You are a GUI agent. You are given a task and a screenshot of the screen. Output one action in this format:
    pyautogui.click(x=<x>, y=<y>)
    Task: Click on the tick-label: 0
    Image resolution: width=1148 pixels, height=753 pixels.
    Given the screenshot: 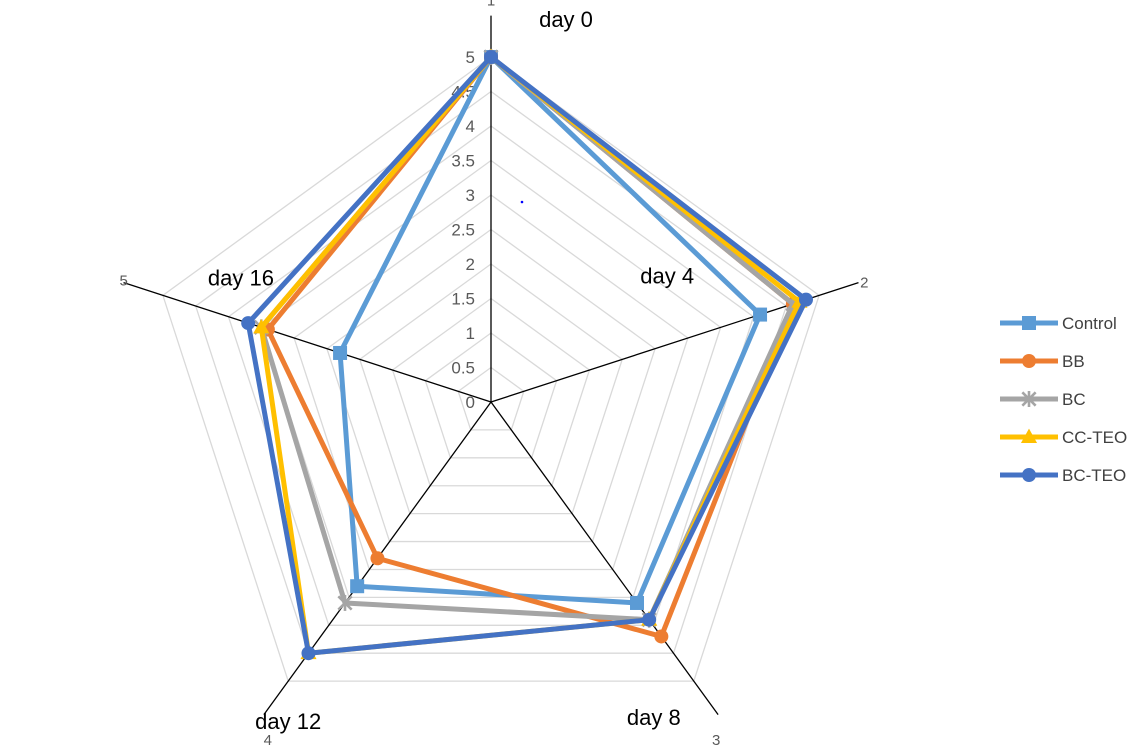 What is the action you would take?
    pyautogui.click(x=470, y=402)
    